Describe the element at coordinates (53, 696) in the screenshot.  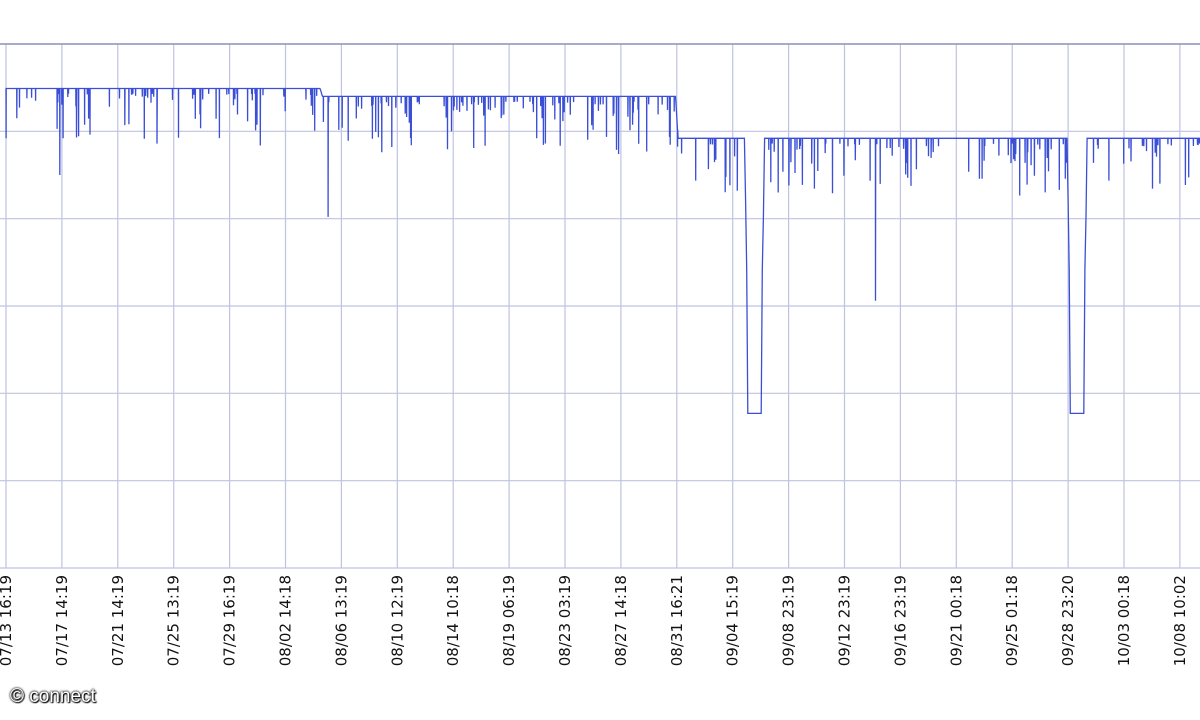
I see `watermark: © connect` at that location.